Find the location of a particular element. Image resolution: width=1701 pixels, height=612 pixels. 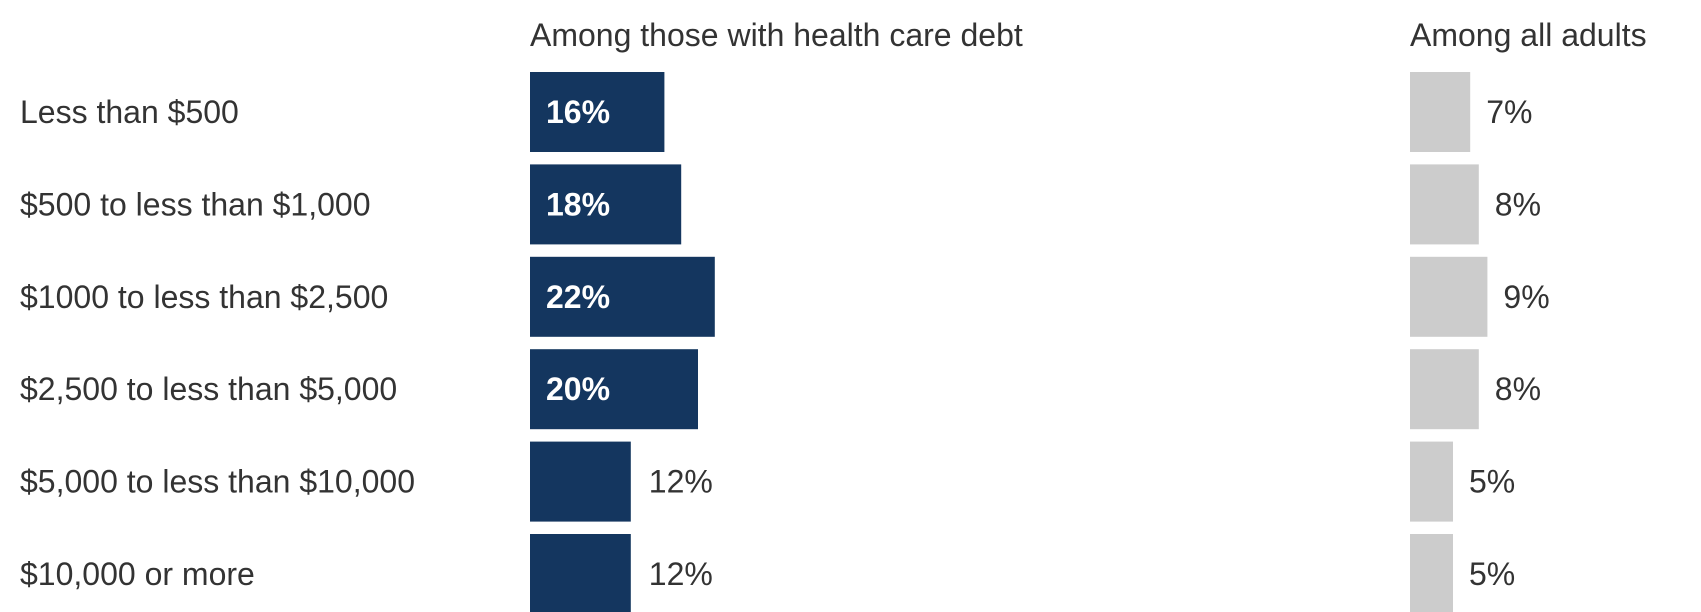

category-label: $2,500 to less than $5,000 is located at coordinates (208, 389).